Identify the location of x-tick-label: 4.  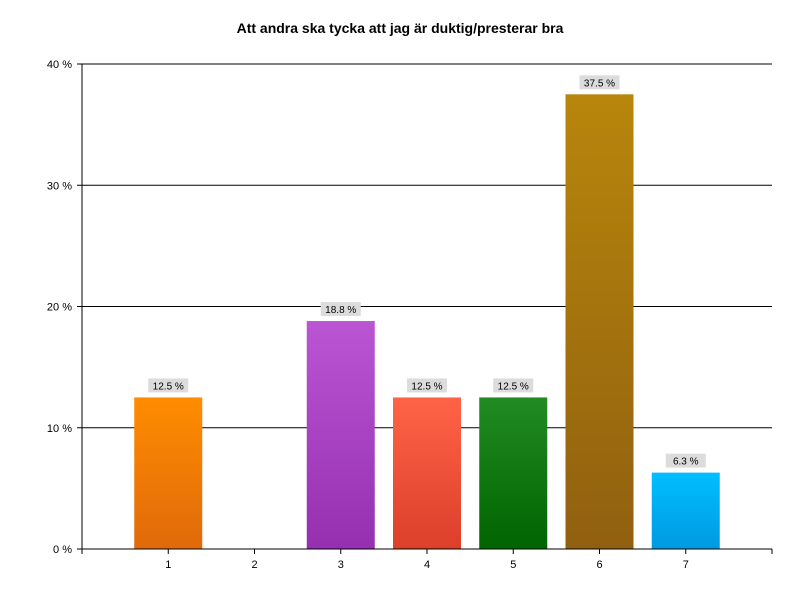
(427, 565).